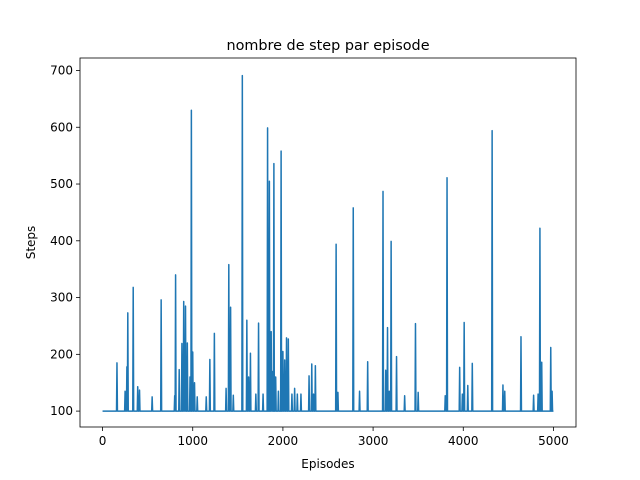 The width and height of the screenshot is (640, 480). I want to click on y-tick-label: 500, so click(61, 184).